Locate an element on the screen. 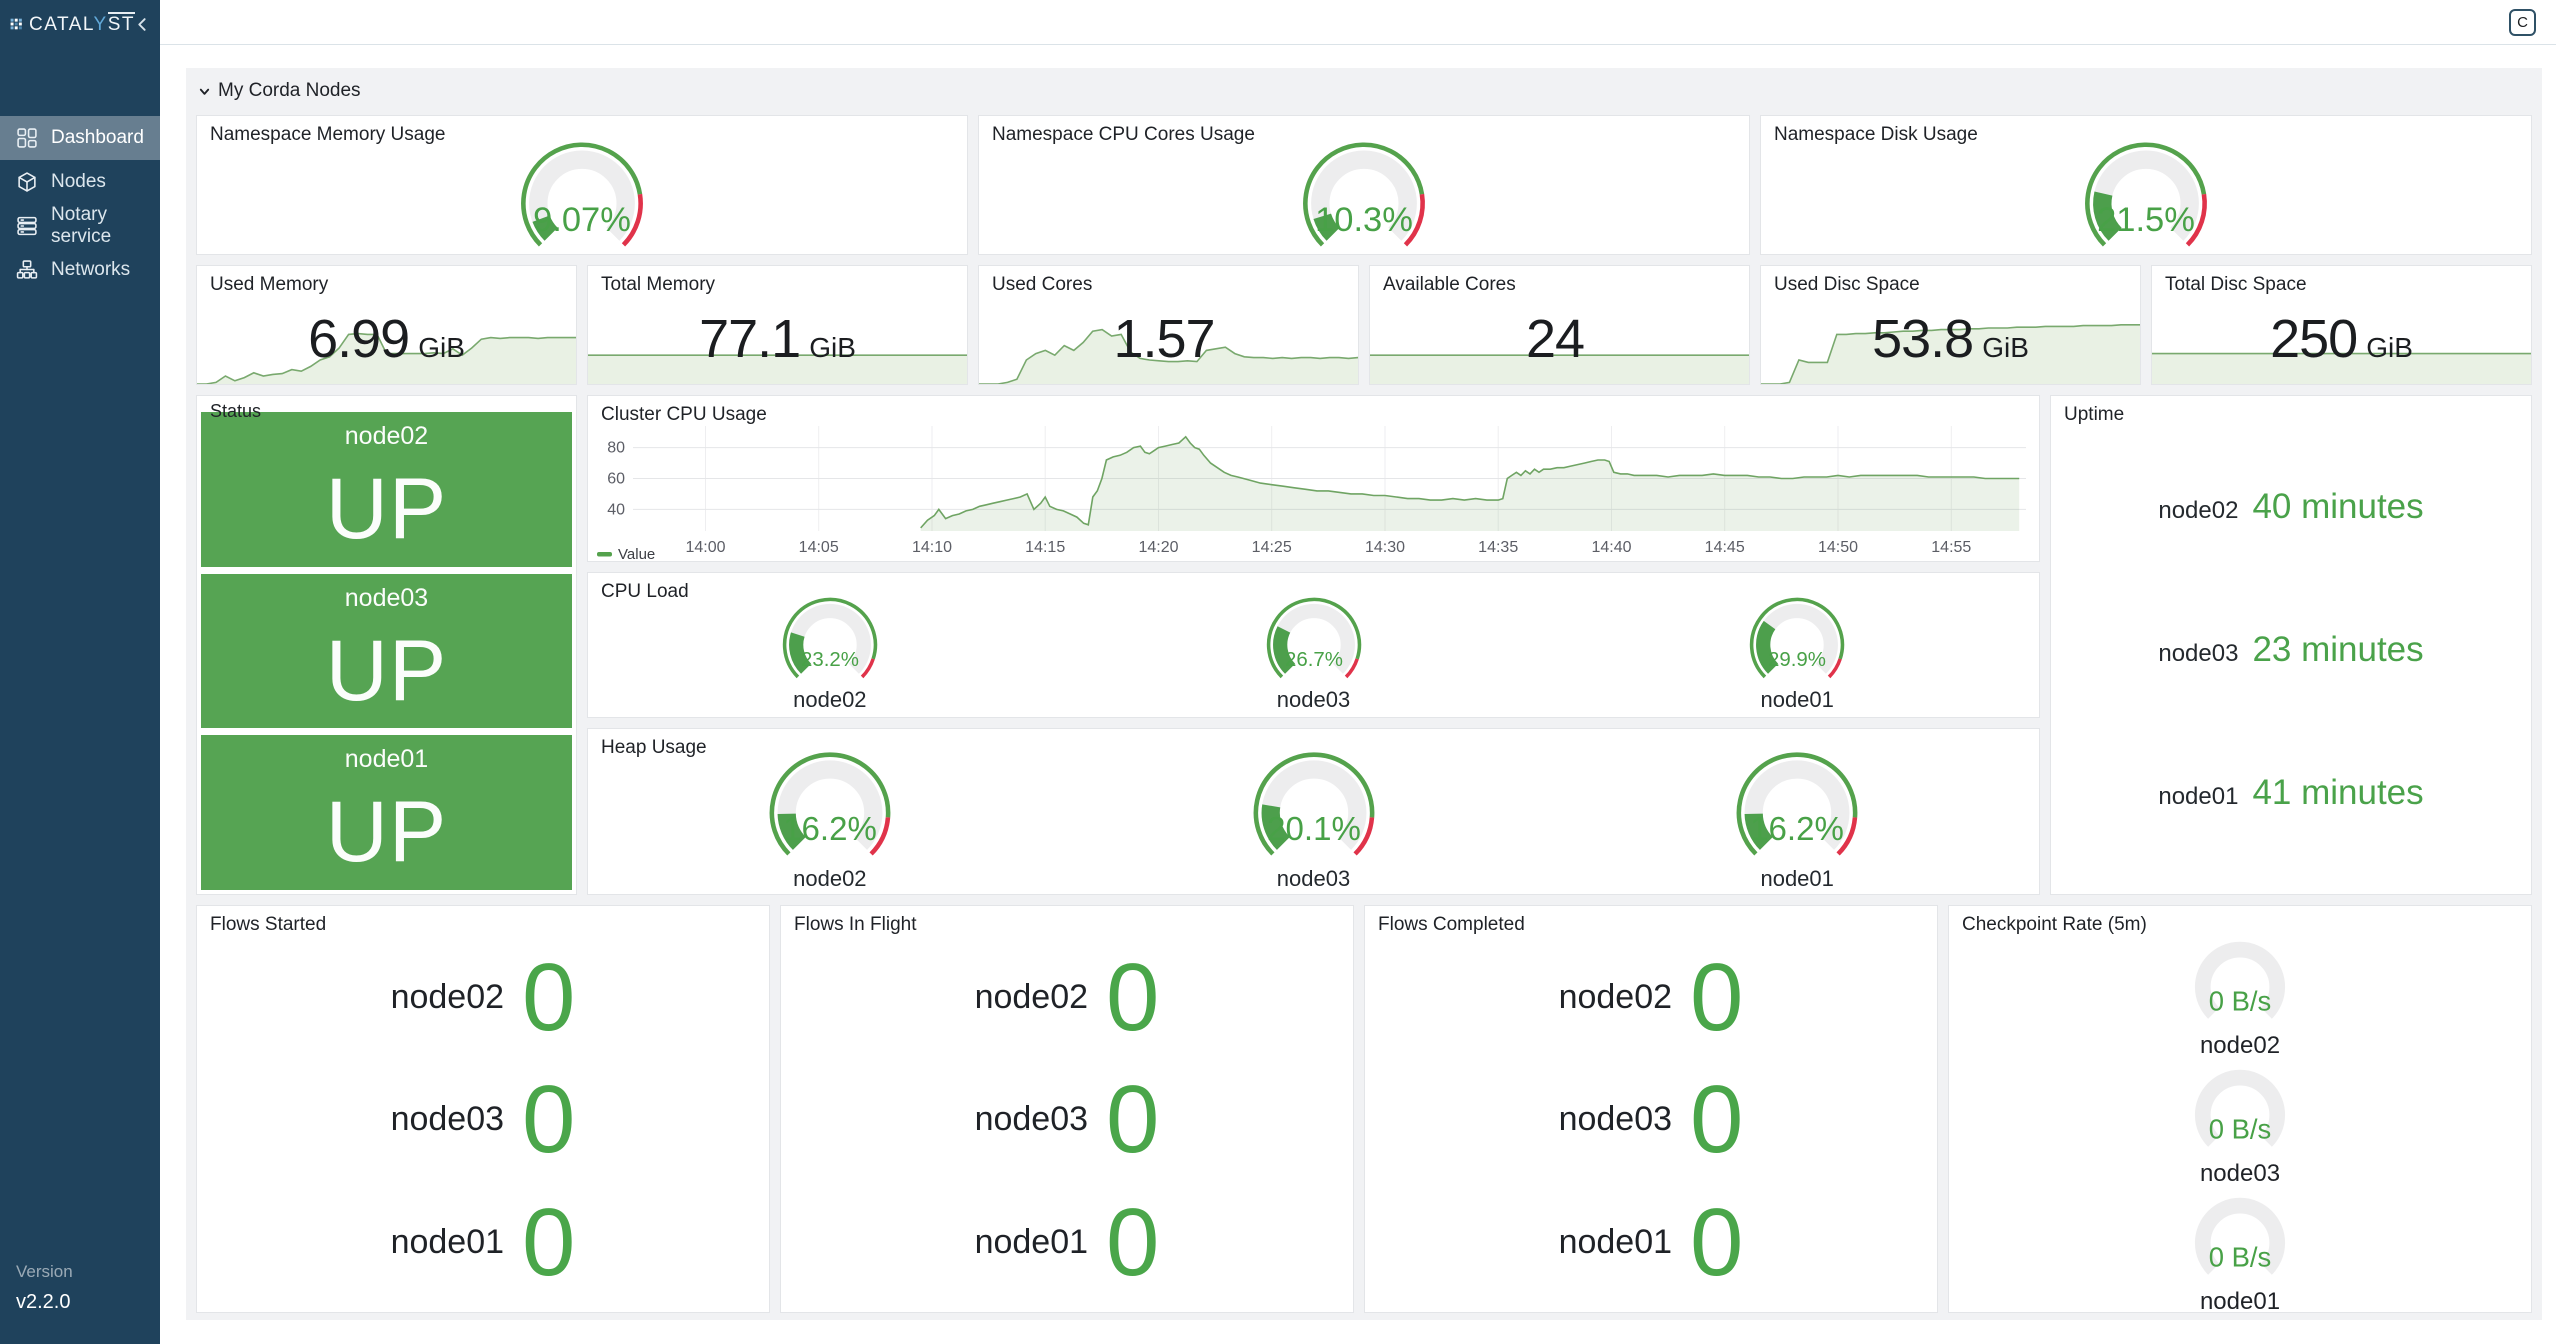 This screenshot has width=2556, height=1344. gauge: 9.07% is located at coordinates (582, 196).